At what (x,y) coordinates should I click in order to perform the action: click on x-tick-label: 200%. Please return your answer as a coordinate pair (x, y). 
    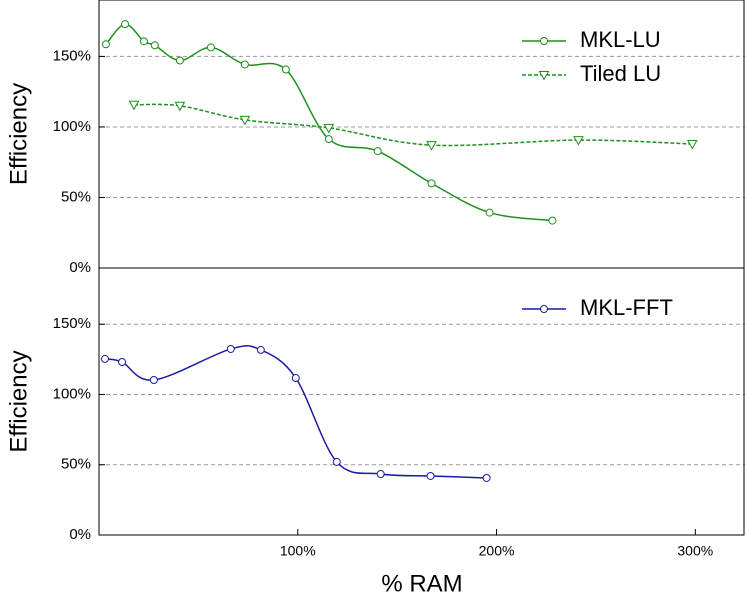
    Looking at the image, I should click on (497, 551).